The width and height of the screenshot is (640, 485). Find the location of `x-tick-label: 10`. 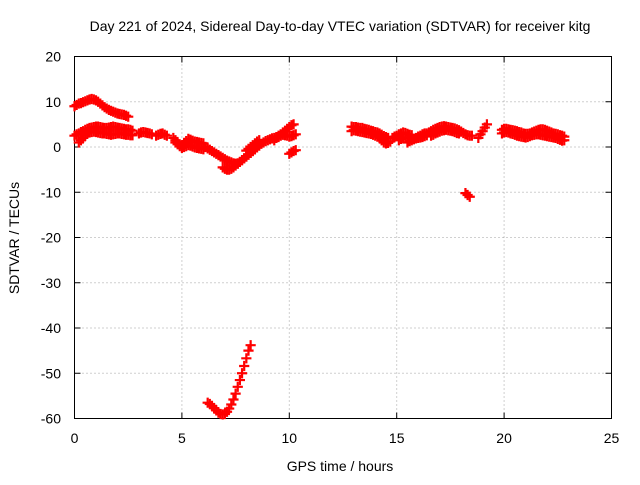

x-tick-label: 10 is located at coordinates (290, 438).